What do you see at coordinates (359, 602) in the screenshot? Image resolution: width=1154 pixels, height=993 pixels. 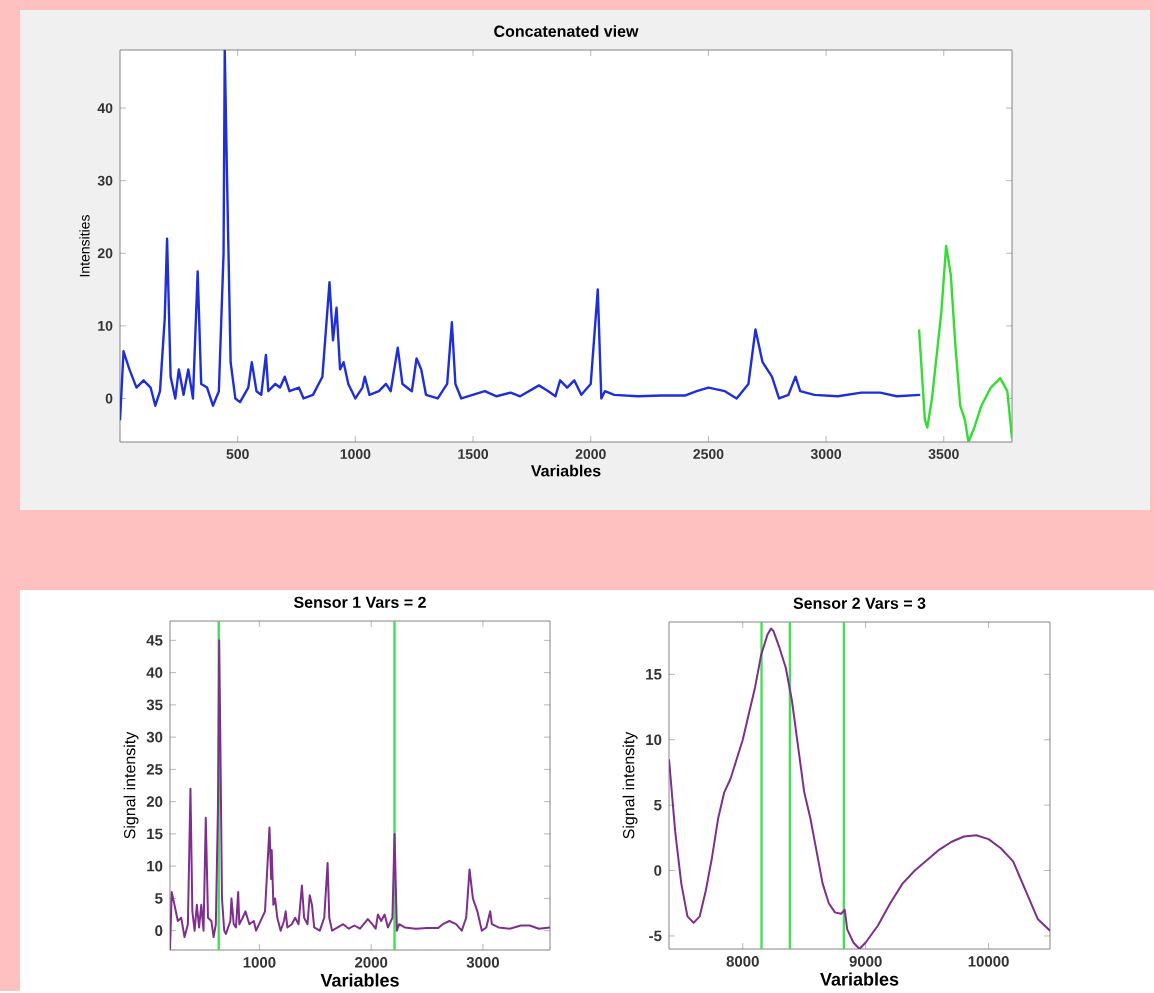 I see `chart-title: Sensor 1 Vars = 2` at bounding box center [359, 602].